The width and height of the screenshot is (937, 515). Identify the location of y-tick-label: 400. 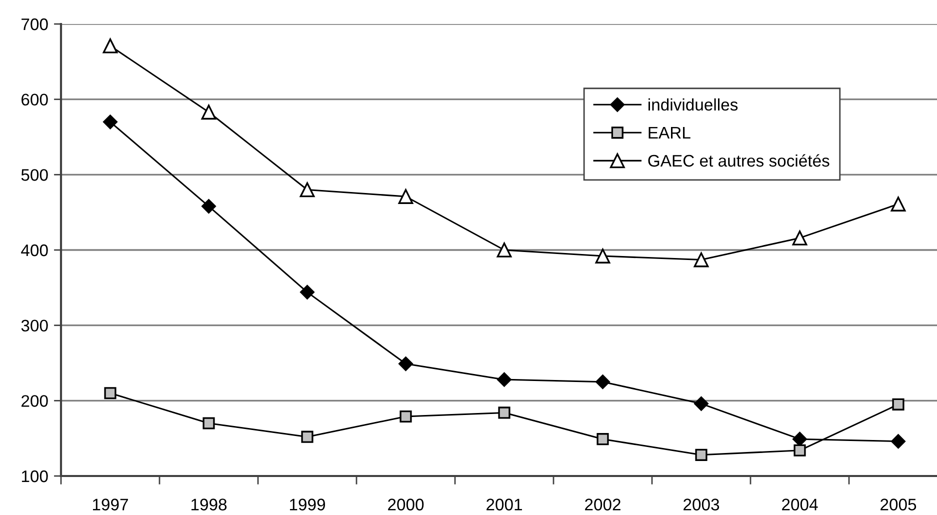
(34, 250).